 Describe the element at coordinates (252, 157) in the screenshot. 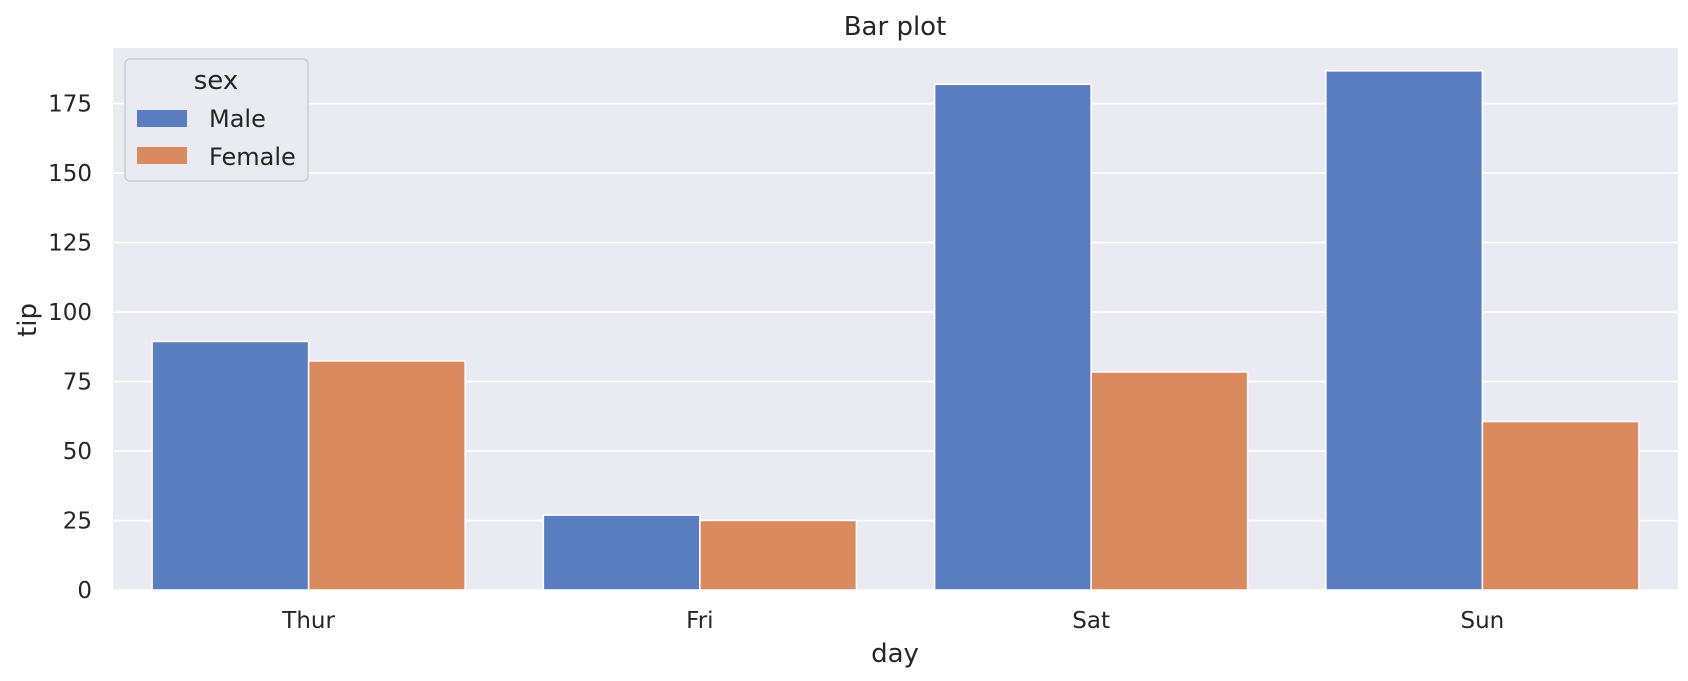

I see `legend-label-female: Female` at that location.